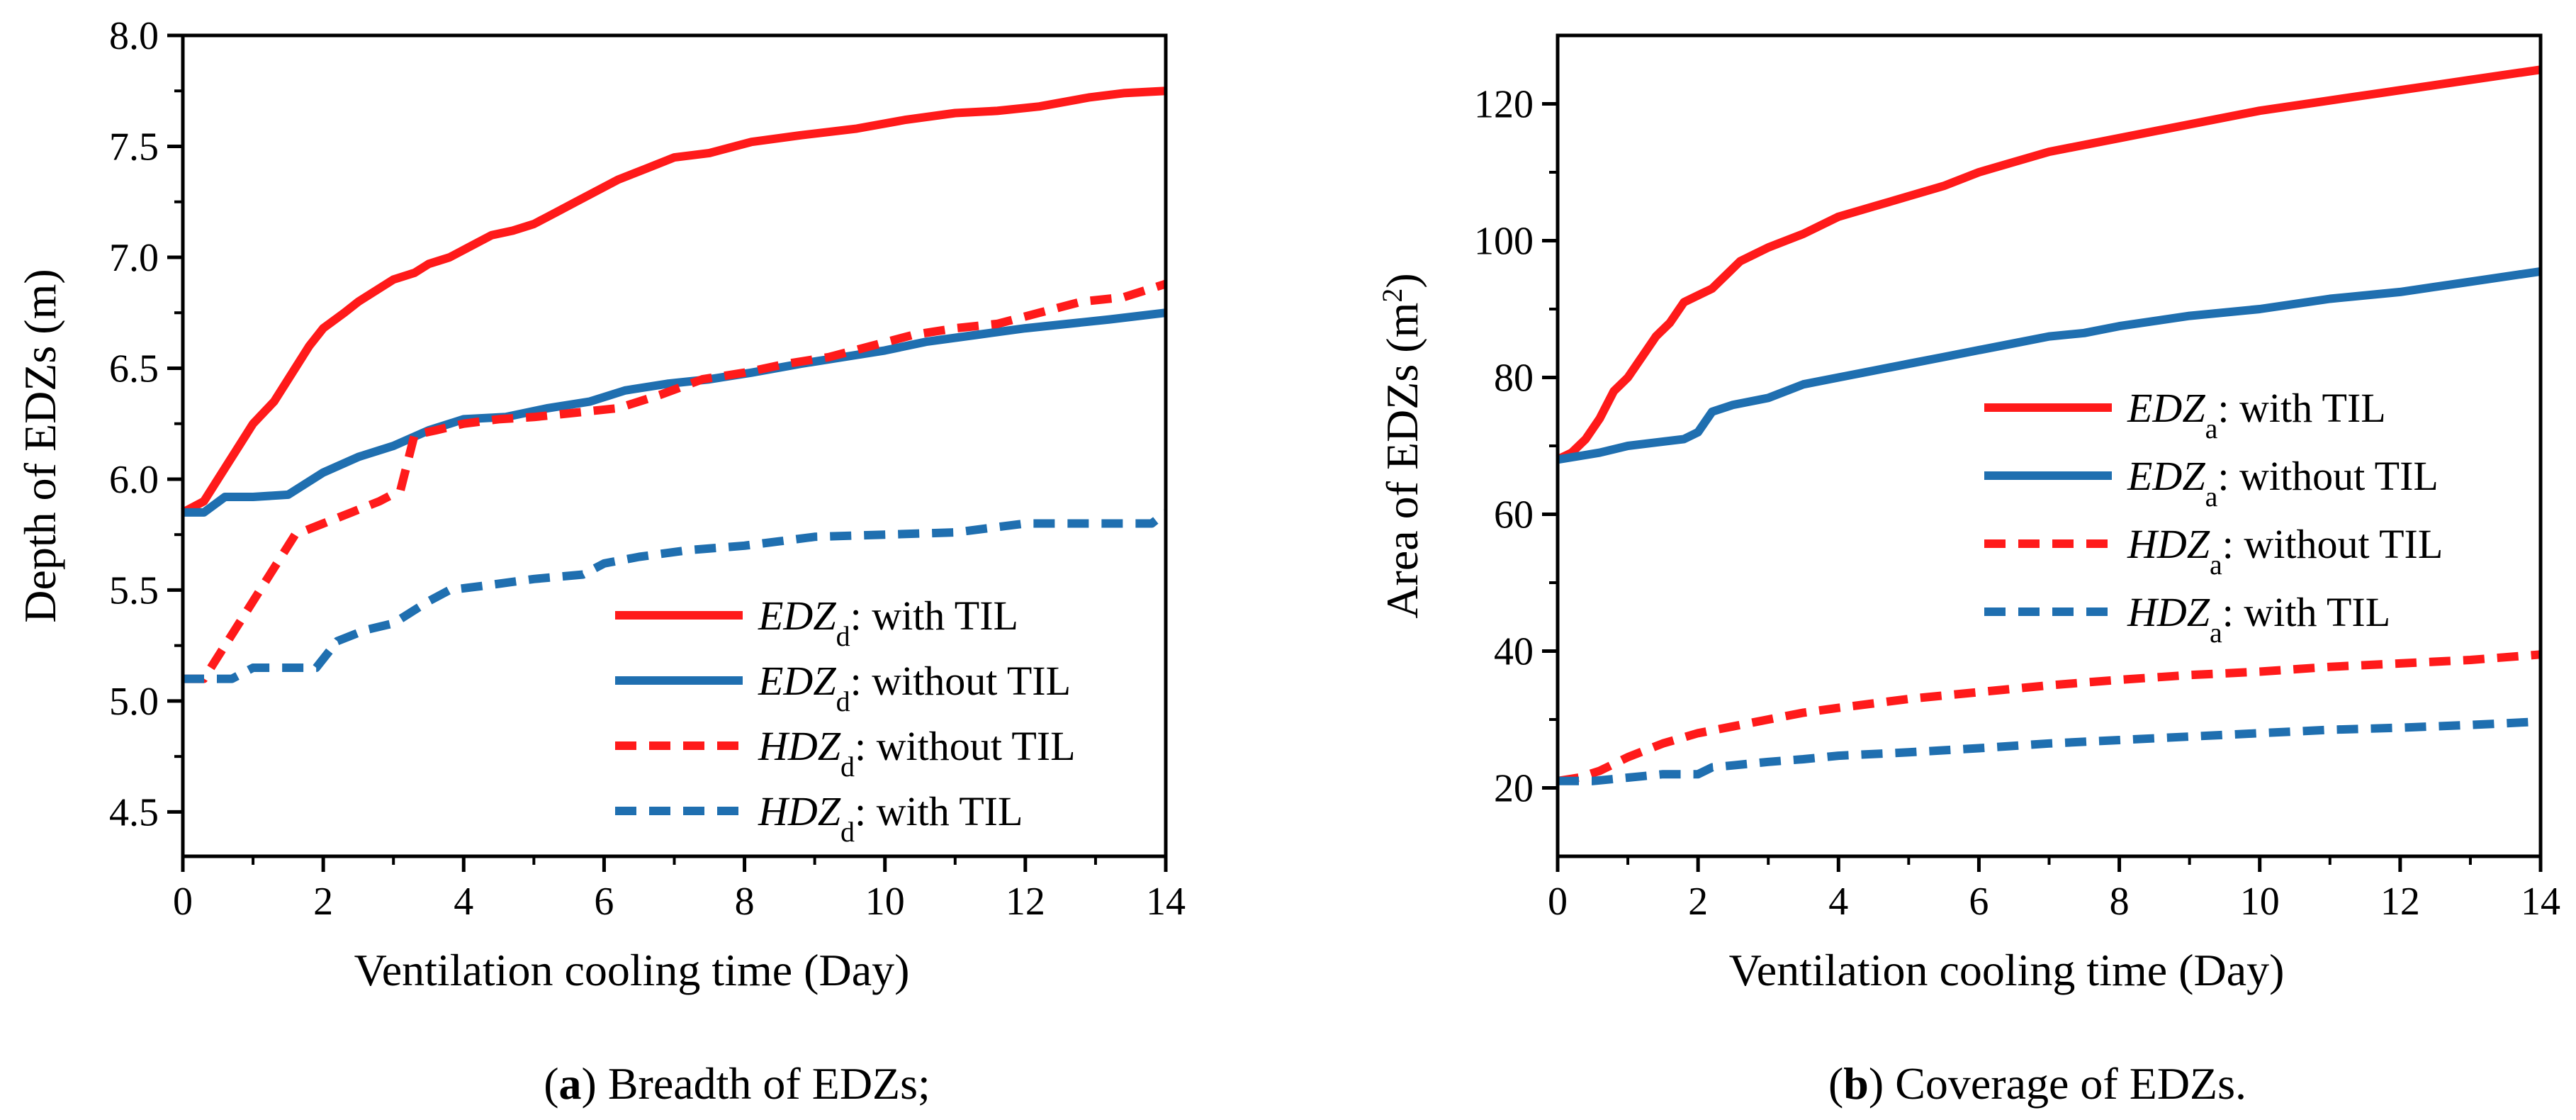  What do you see at coordinates (1504, 105) in the screenshot?
I see `y-tick-label: 120` at bounding box center [1504, 105].